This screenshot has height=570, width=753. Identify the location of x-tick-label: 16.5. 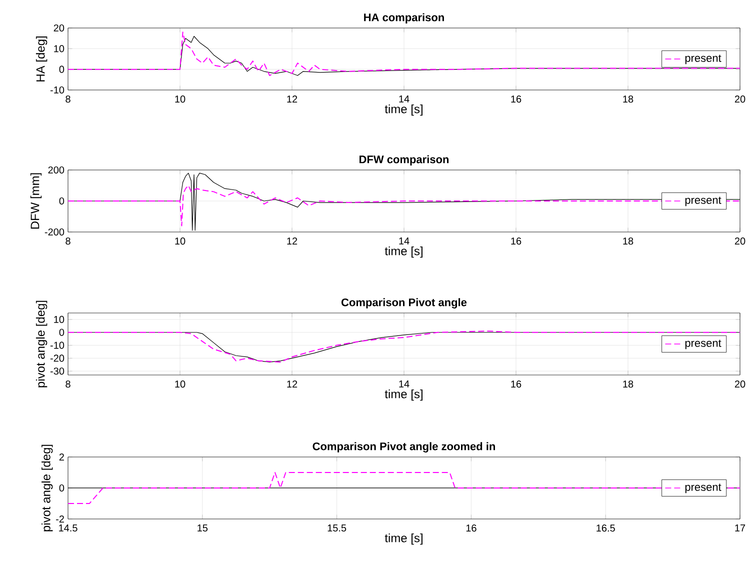
(605, 528).